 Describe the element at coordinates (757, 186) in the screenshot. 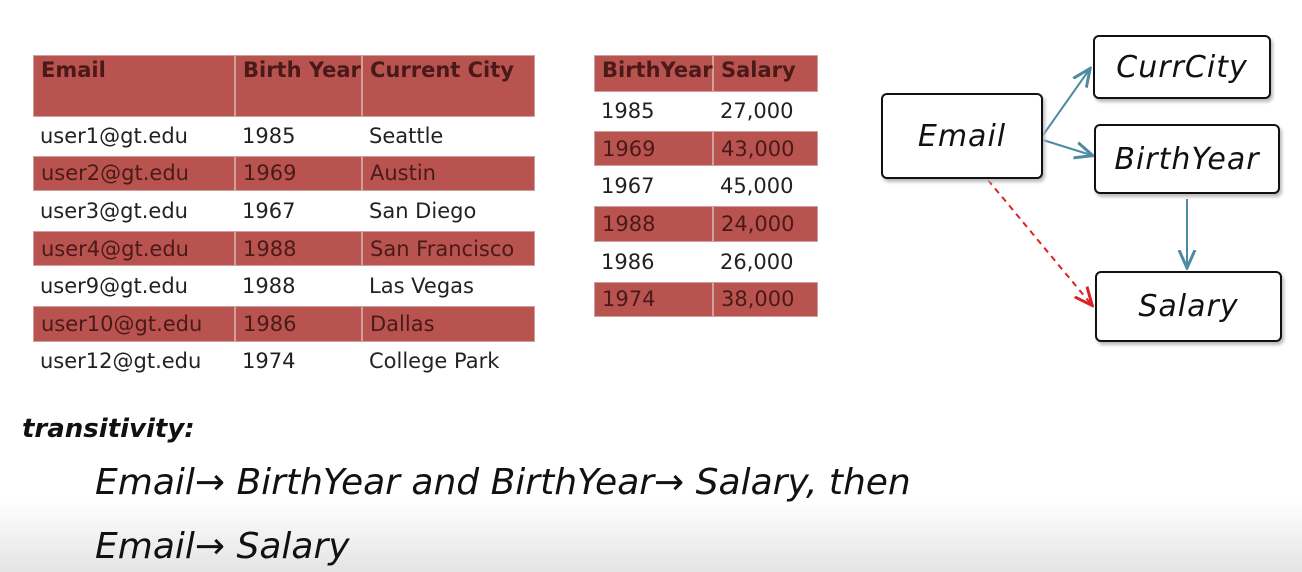

I see `table-cell: 45,000` at that location.